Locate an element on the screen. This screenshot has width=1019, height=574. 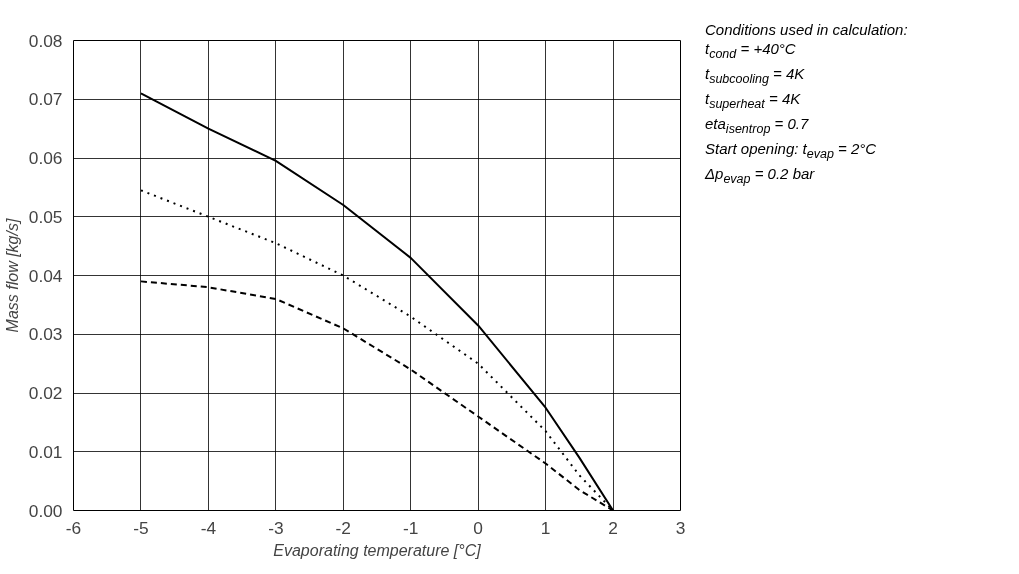
x-tick-label: 3 is located at coordinates (680, 527).